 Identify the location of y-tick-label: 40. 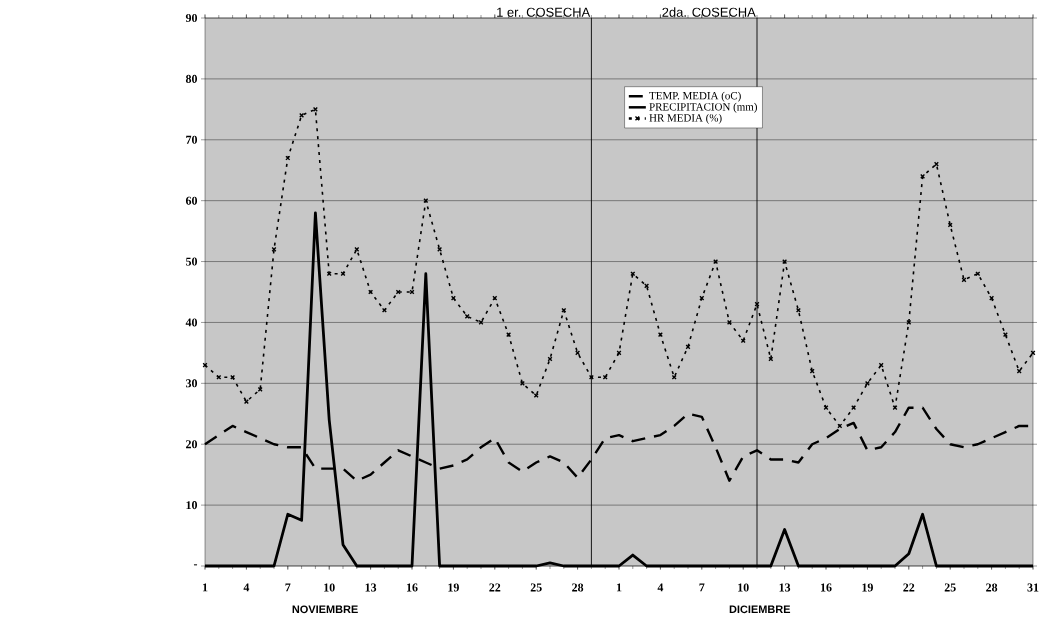
(191, 322).